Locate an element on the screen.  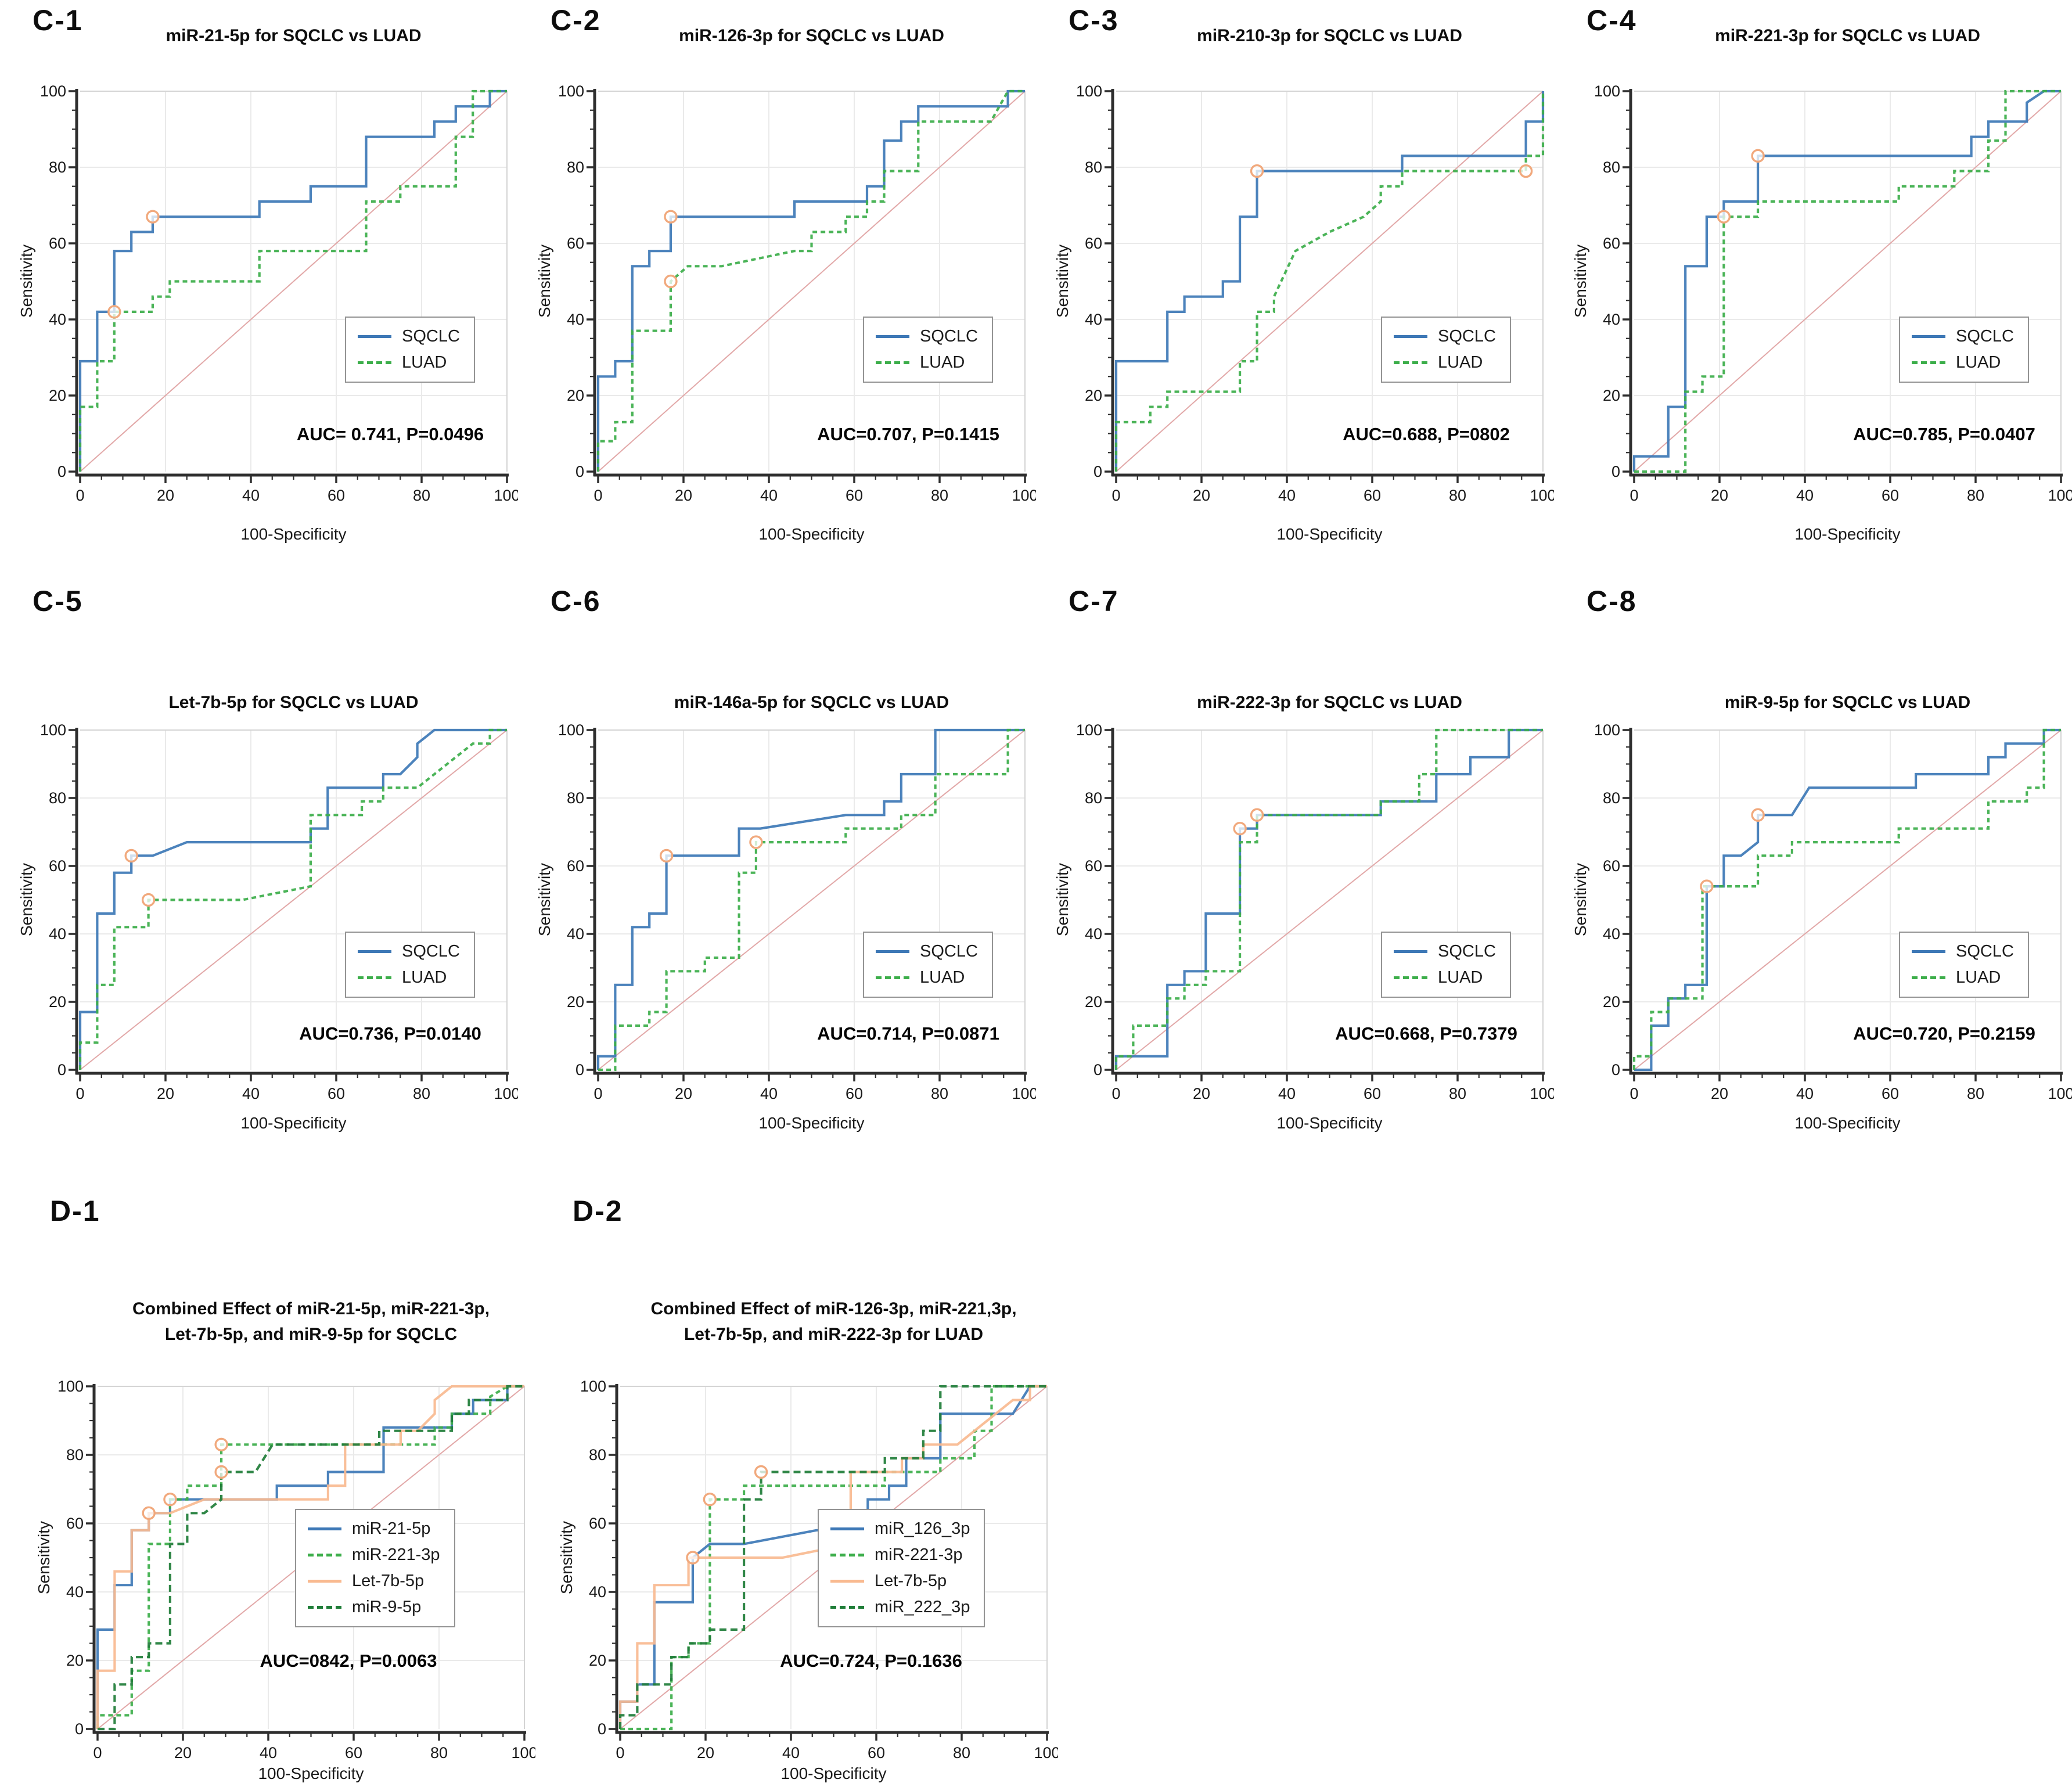
auc-annotation: AUC=0842, P=0.0063 is located at coordinates (348, 1661).